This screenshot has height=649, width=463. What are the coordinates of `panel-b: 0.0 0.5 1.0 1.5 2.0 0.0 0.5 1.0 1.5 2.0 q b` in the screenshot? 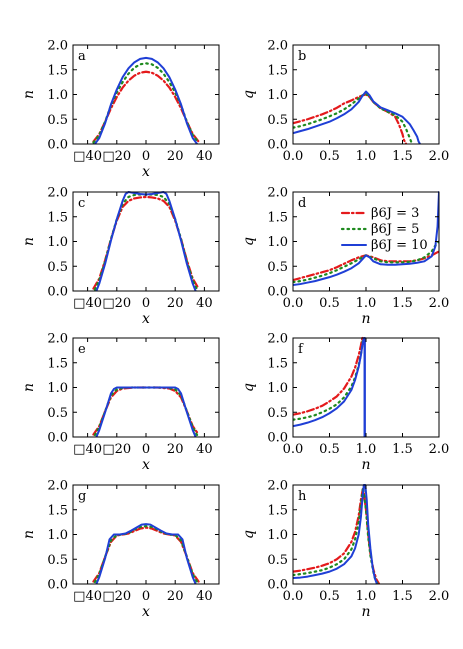 It's located at (345, 102).